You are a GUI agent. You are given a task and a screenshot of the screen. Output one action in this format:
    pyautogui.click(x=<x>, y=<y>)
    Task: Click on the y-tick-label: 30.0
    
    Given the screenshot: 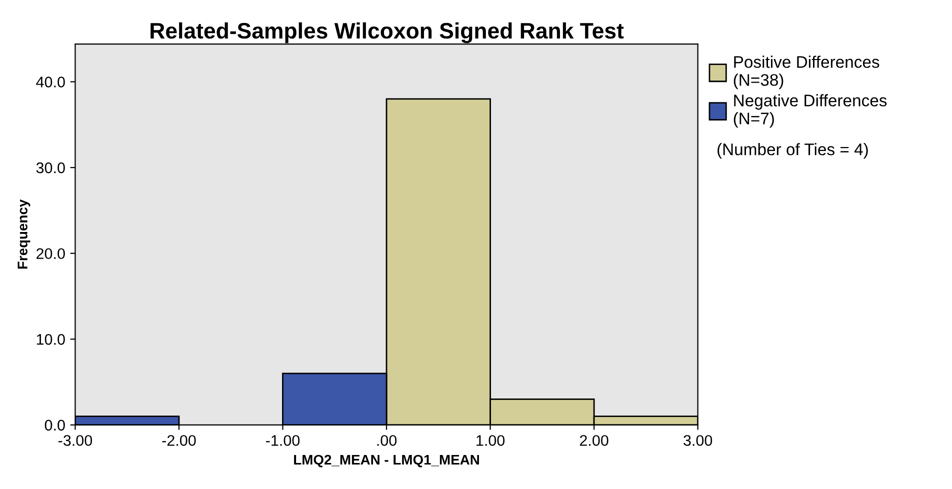 What is the action you would take?
    pyautogui.click(x=50, y=168)
    